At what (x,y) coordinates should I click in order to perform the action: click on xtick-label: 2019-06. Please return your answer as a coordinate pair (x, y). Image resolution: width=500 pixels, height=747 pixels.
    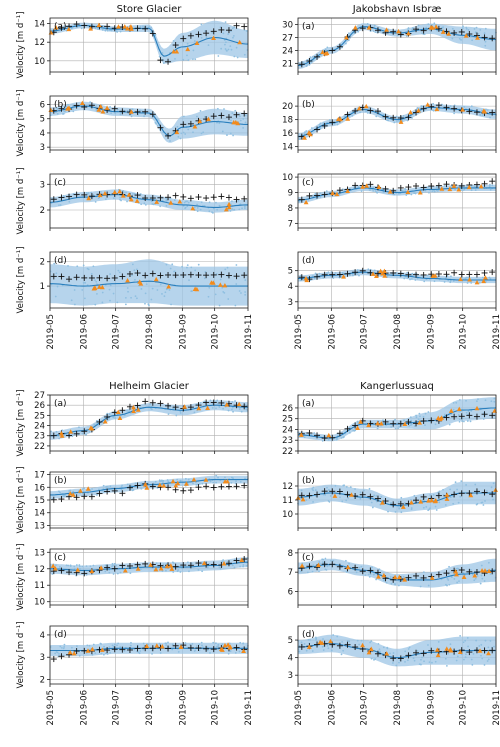
    Looking at the image, I should click on (84, 332).